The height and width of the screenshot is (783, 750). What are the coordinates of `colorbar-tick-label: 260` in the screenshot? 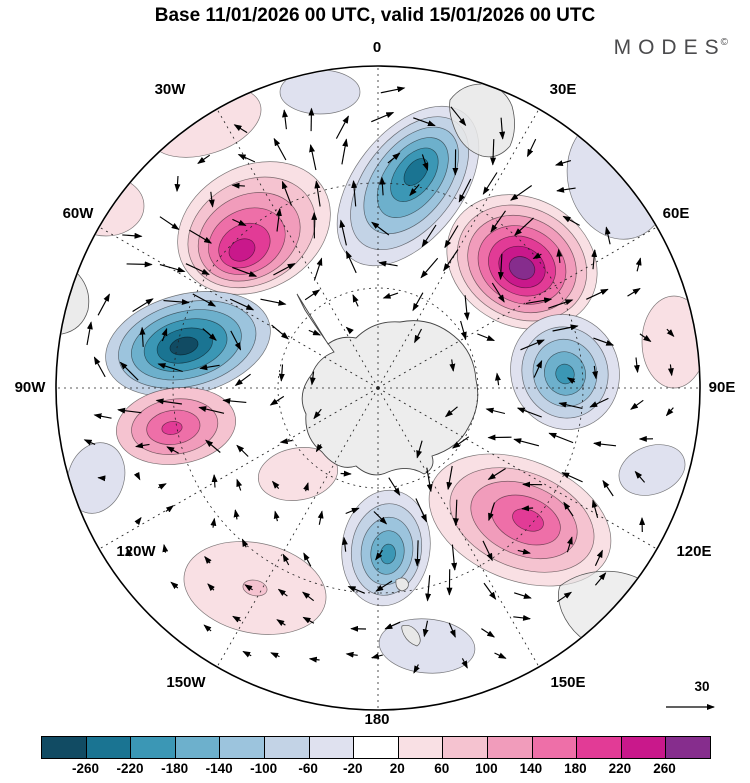 It's located at (664, 768).